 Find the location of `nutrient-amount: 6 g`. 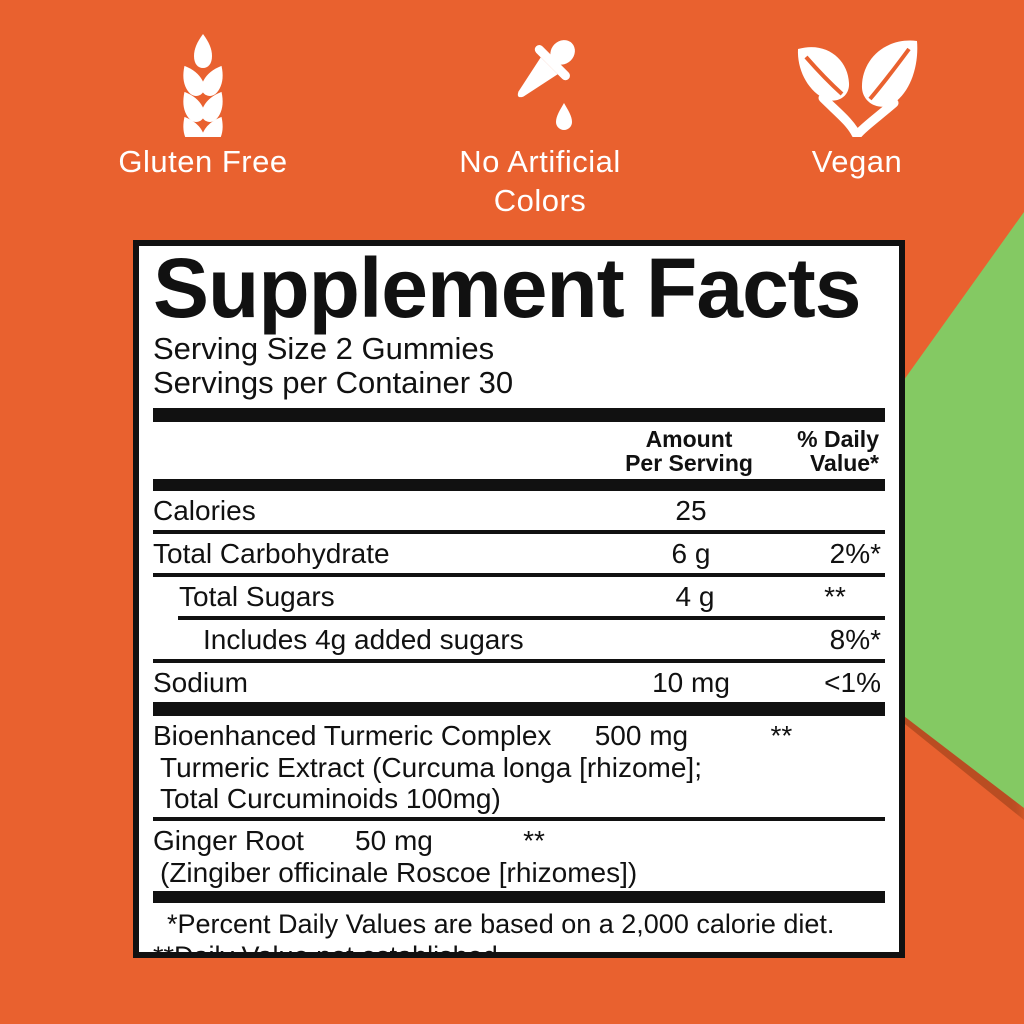

nutrient-amount: 6 g is located at coordinates (691, 553).